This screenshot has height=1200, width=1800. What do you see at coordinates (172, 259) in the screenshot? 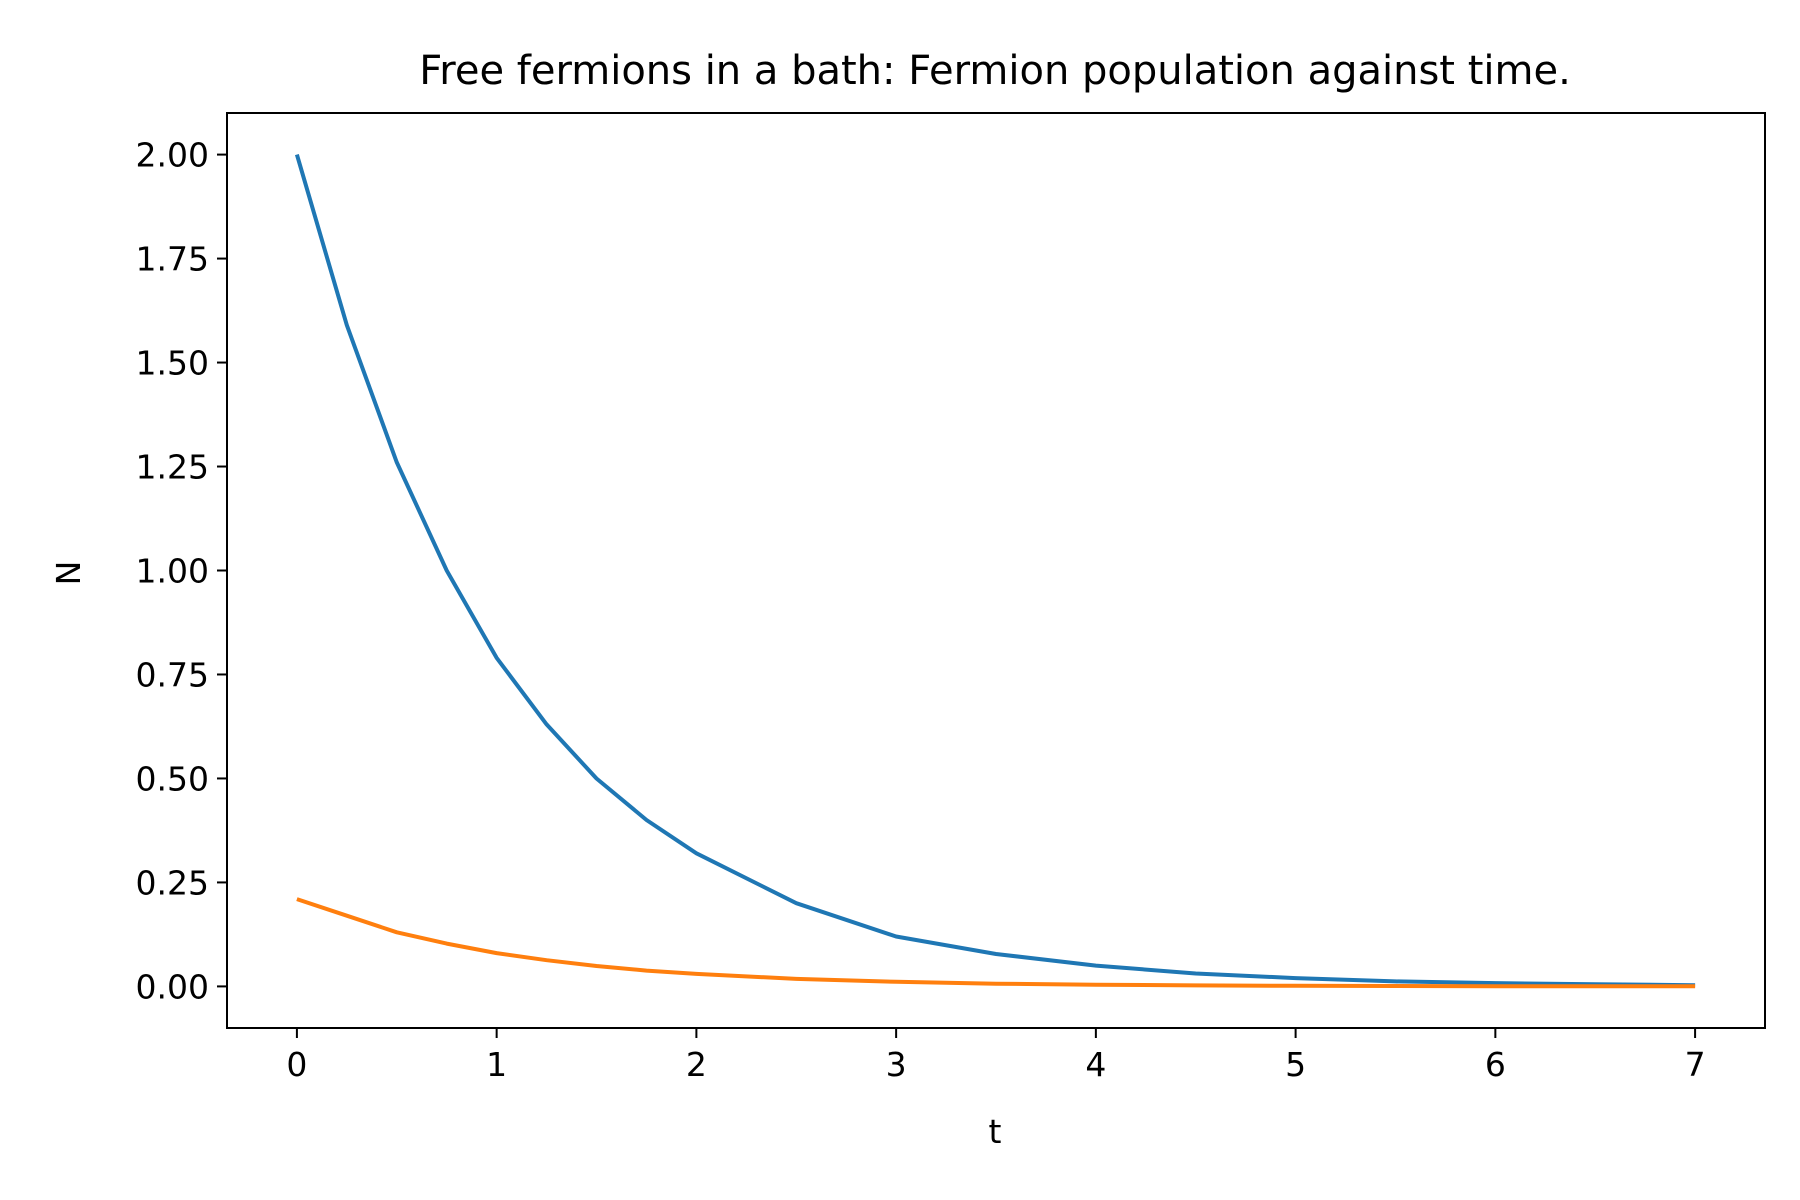
I see `y-tick-label: 1.75` at bounding box center [172, 259].